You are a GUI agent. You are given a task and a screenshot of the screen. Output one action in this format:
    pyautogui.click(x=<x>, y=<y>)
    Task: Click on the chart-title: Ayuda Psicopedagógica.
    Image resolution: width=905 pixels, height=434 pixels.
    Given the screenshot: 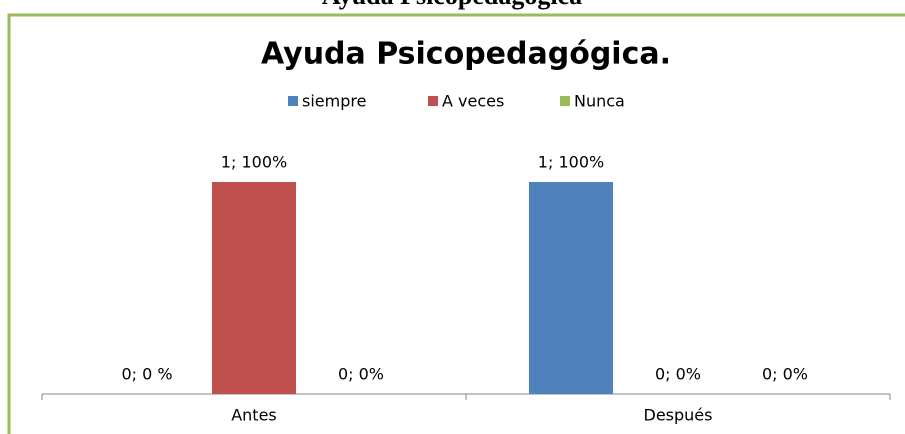 What is the action you would take?
    pyautogui.click(x=466, y=54)
    